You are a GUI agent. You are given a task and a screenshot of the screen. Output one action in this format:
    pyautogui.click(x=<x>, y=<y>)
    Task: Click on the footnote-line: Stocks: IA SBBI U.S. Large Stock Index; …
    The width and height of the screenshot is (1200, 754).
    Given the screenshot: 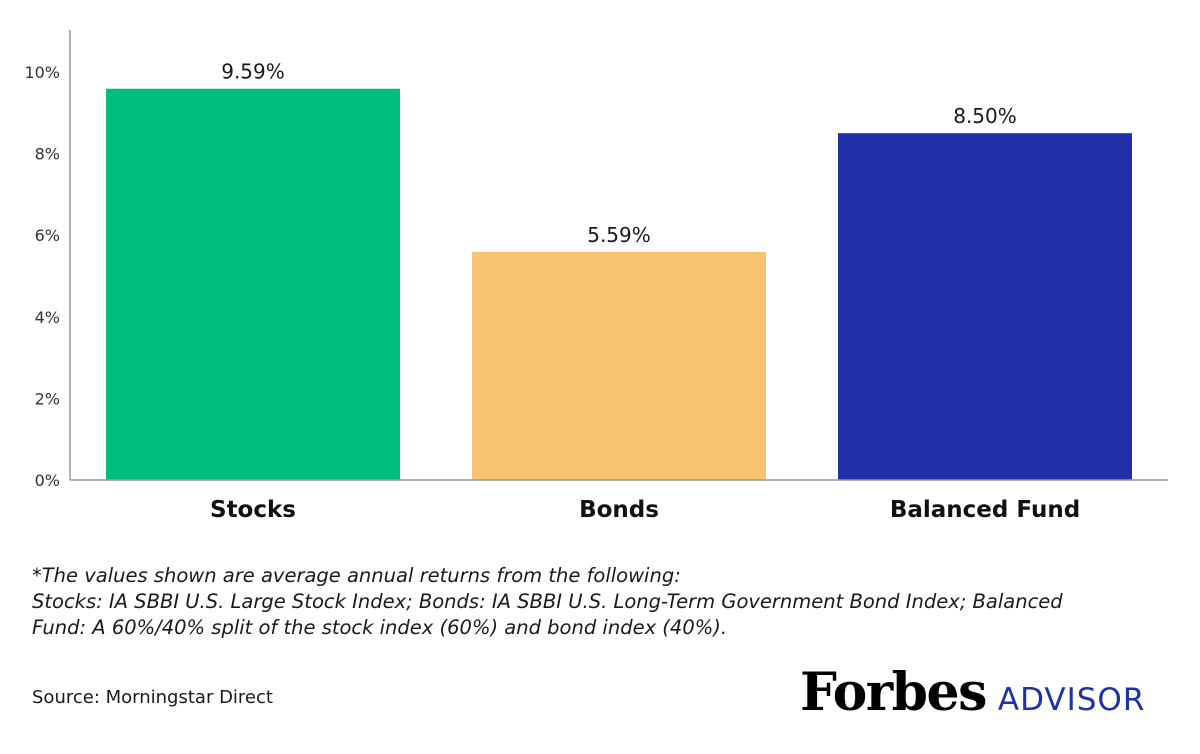 What is the action you would take?
    pyautogui.click(x=547, y=601)
    